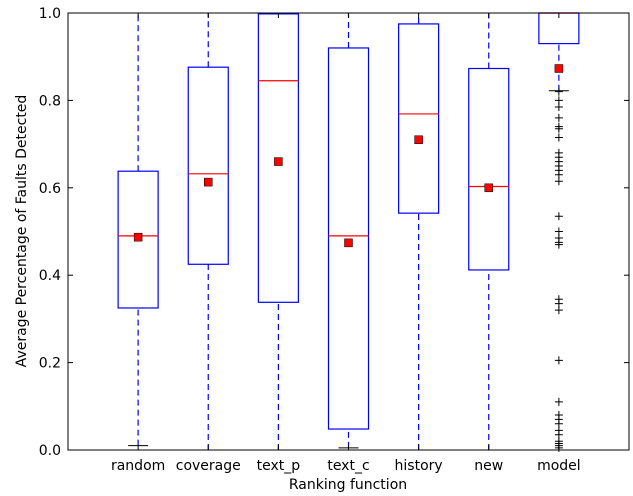 The height and width of the screenshot is (496, 633). What do you see at coordinates (138, 466) in the screenshot?
I see `x-tick-label-random: random` at bounding box center [138, 466].